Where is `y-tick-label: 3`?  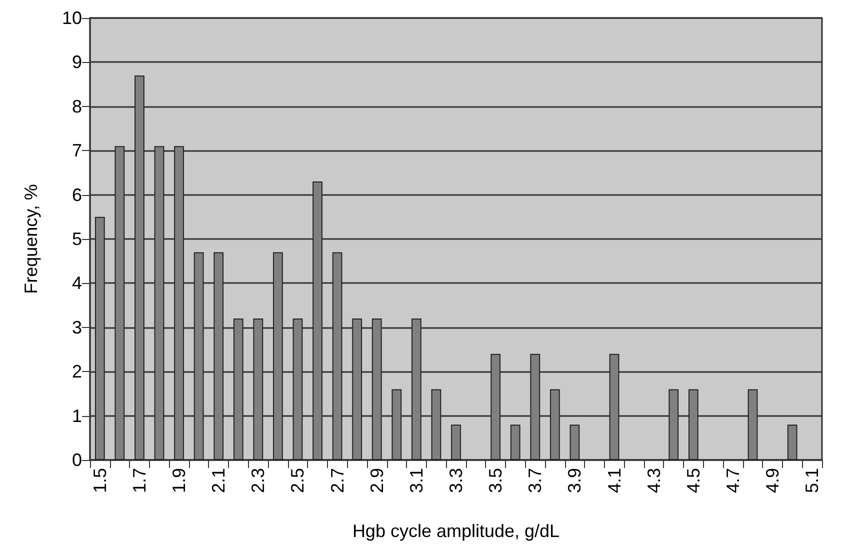
y-tick-label: 3 is located at coordinates (77, 327).